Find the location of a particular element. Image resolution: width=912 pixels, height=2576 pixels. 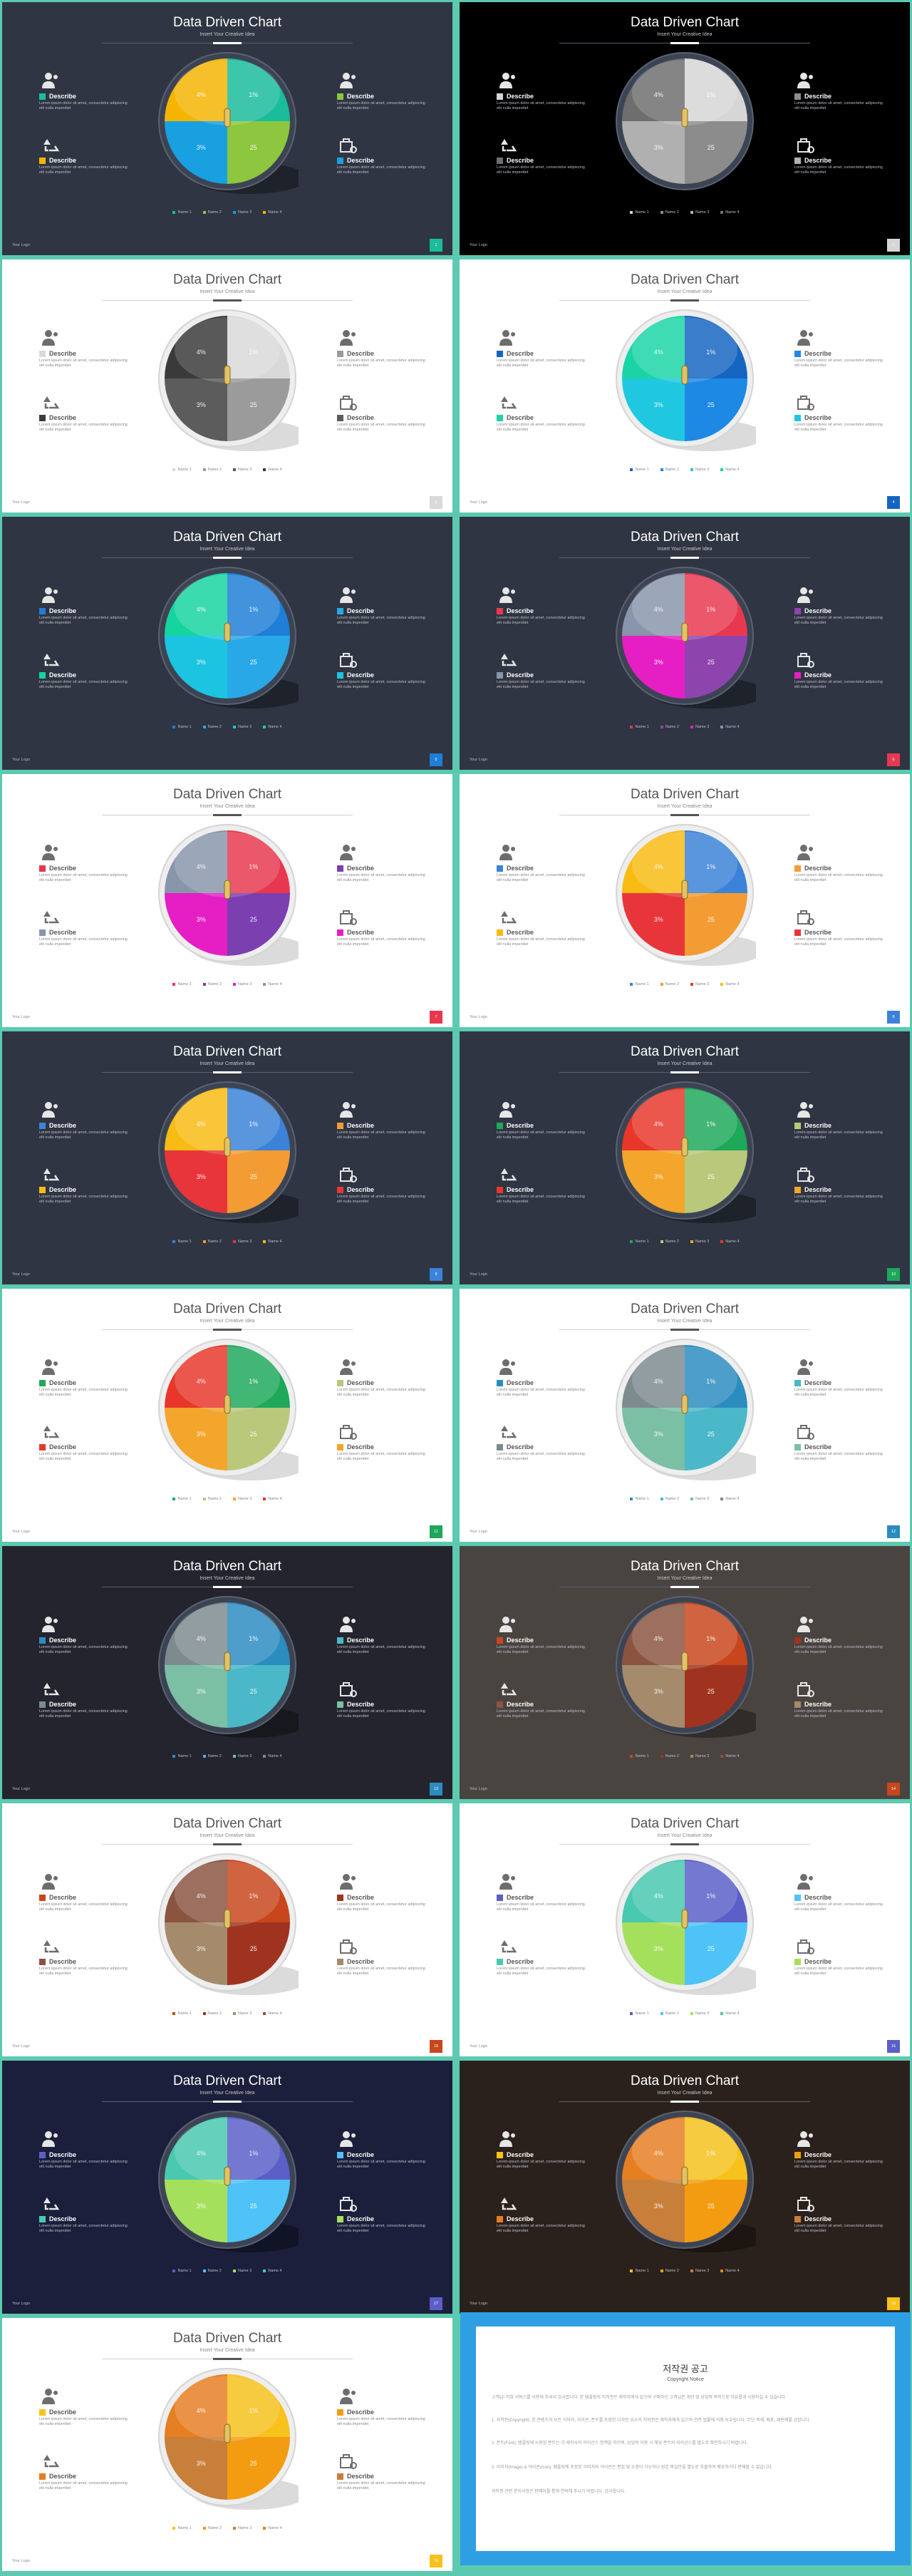

legend-item: Name 4 is located at coordinates (730, 1499).